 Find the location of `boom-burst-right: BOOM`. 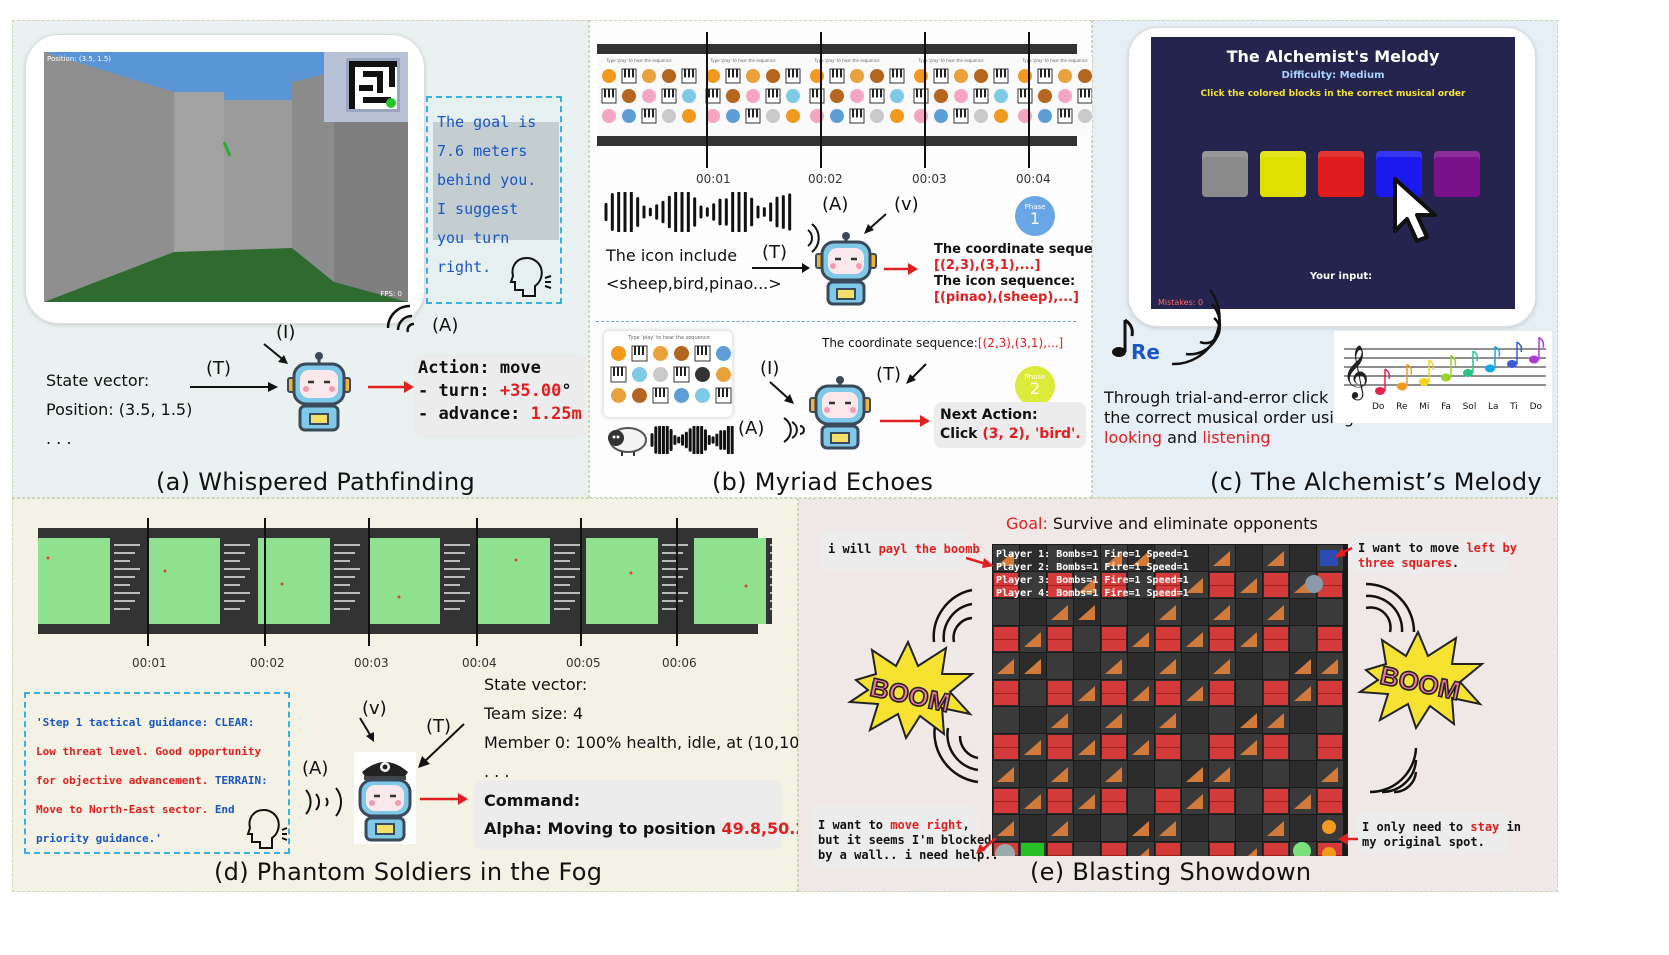

boom-burst-right: BOOM is located at coordinates (1421, 680).